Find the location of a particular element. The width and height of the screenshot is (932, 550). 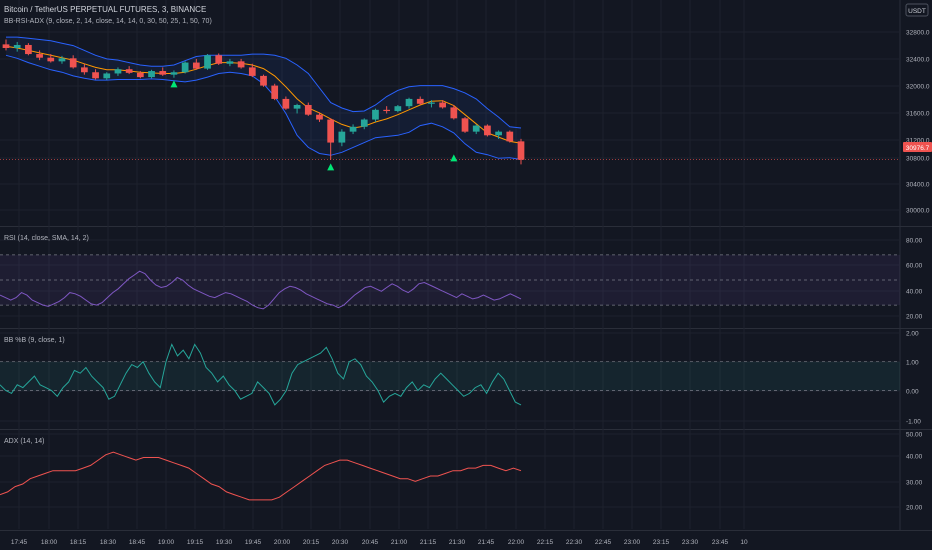

x-tick-label: 18:45 is located at coordinates (137, 542).